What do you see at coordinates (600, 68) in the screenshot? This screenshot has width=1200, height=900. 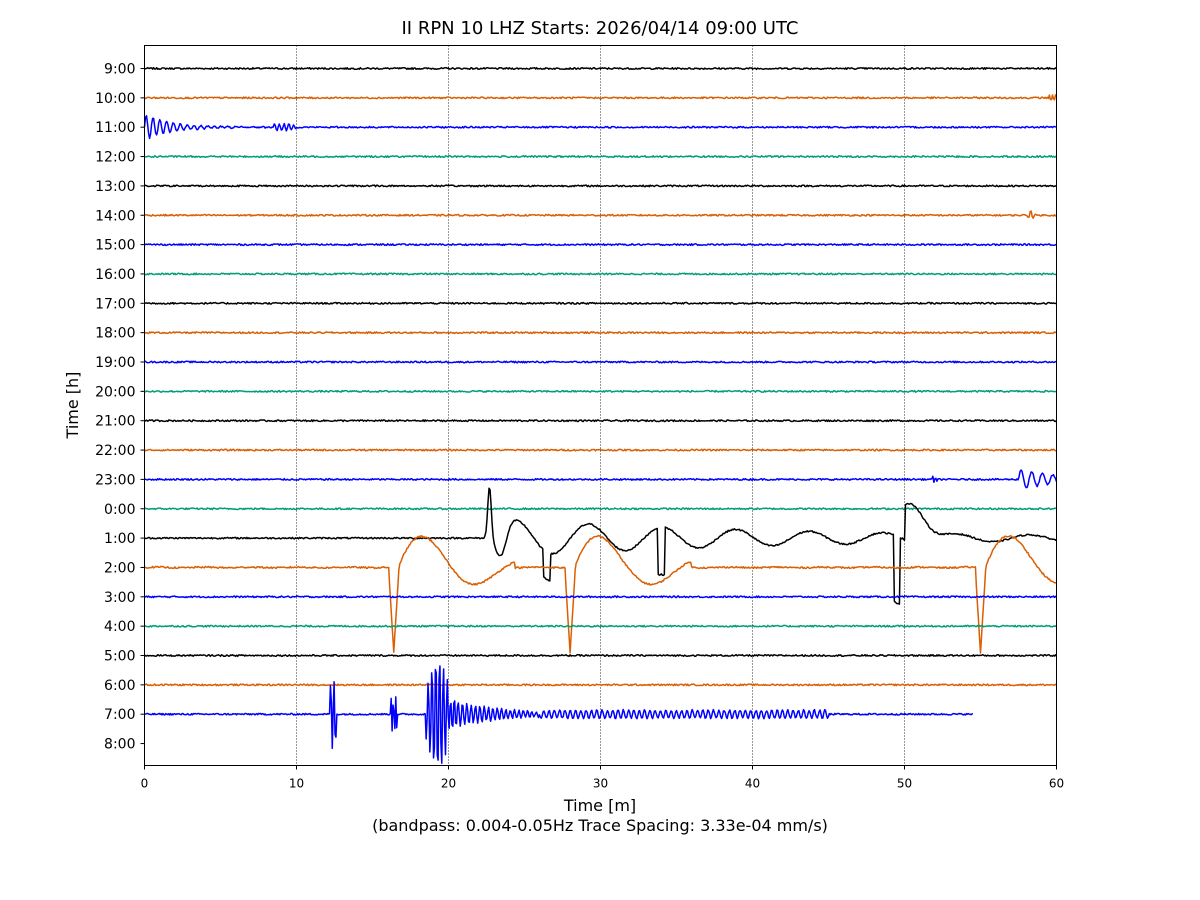 I see `trace-9:00` at bounding box center [600, 68].